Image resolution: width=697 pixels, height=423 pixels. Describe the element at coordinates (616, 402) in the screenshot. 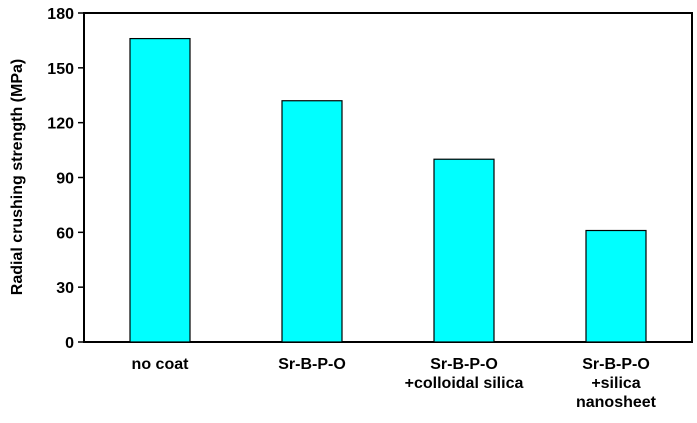

I see `x-category-label-line: nanosheet` at that location.